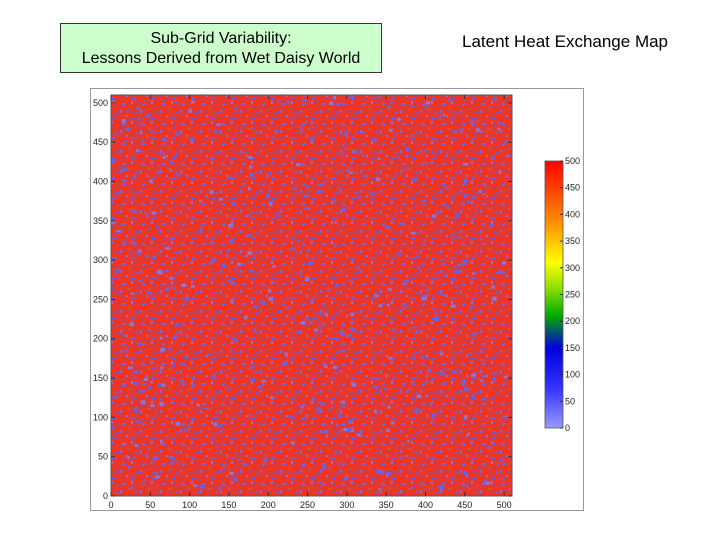  What do you see at coordinates (100, 378) in the screenshot?
I see `y-tick-label: 150` at bounding box center [100, 378].